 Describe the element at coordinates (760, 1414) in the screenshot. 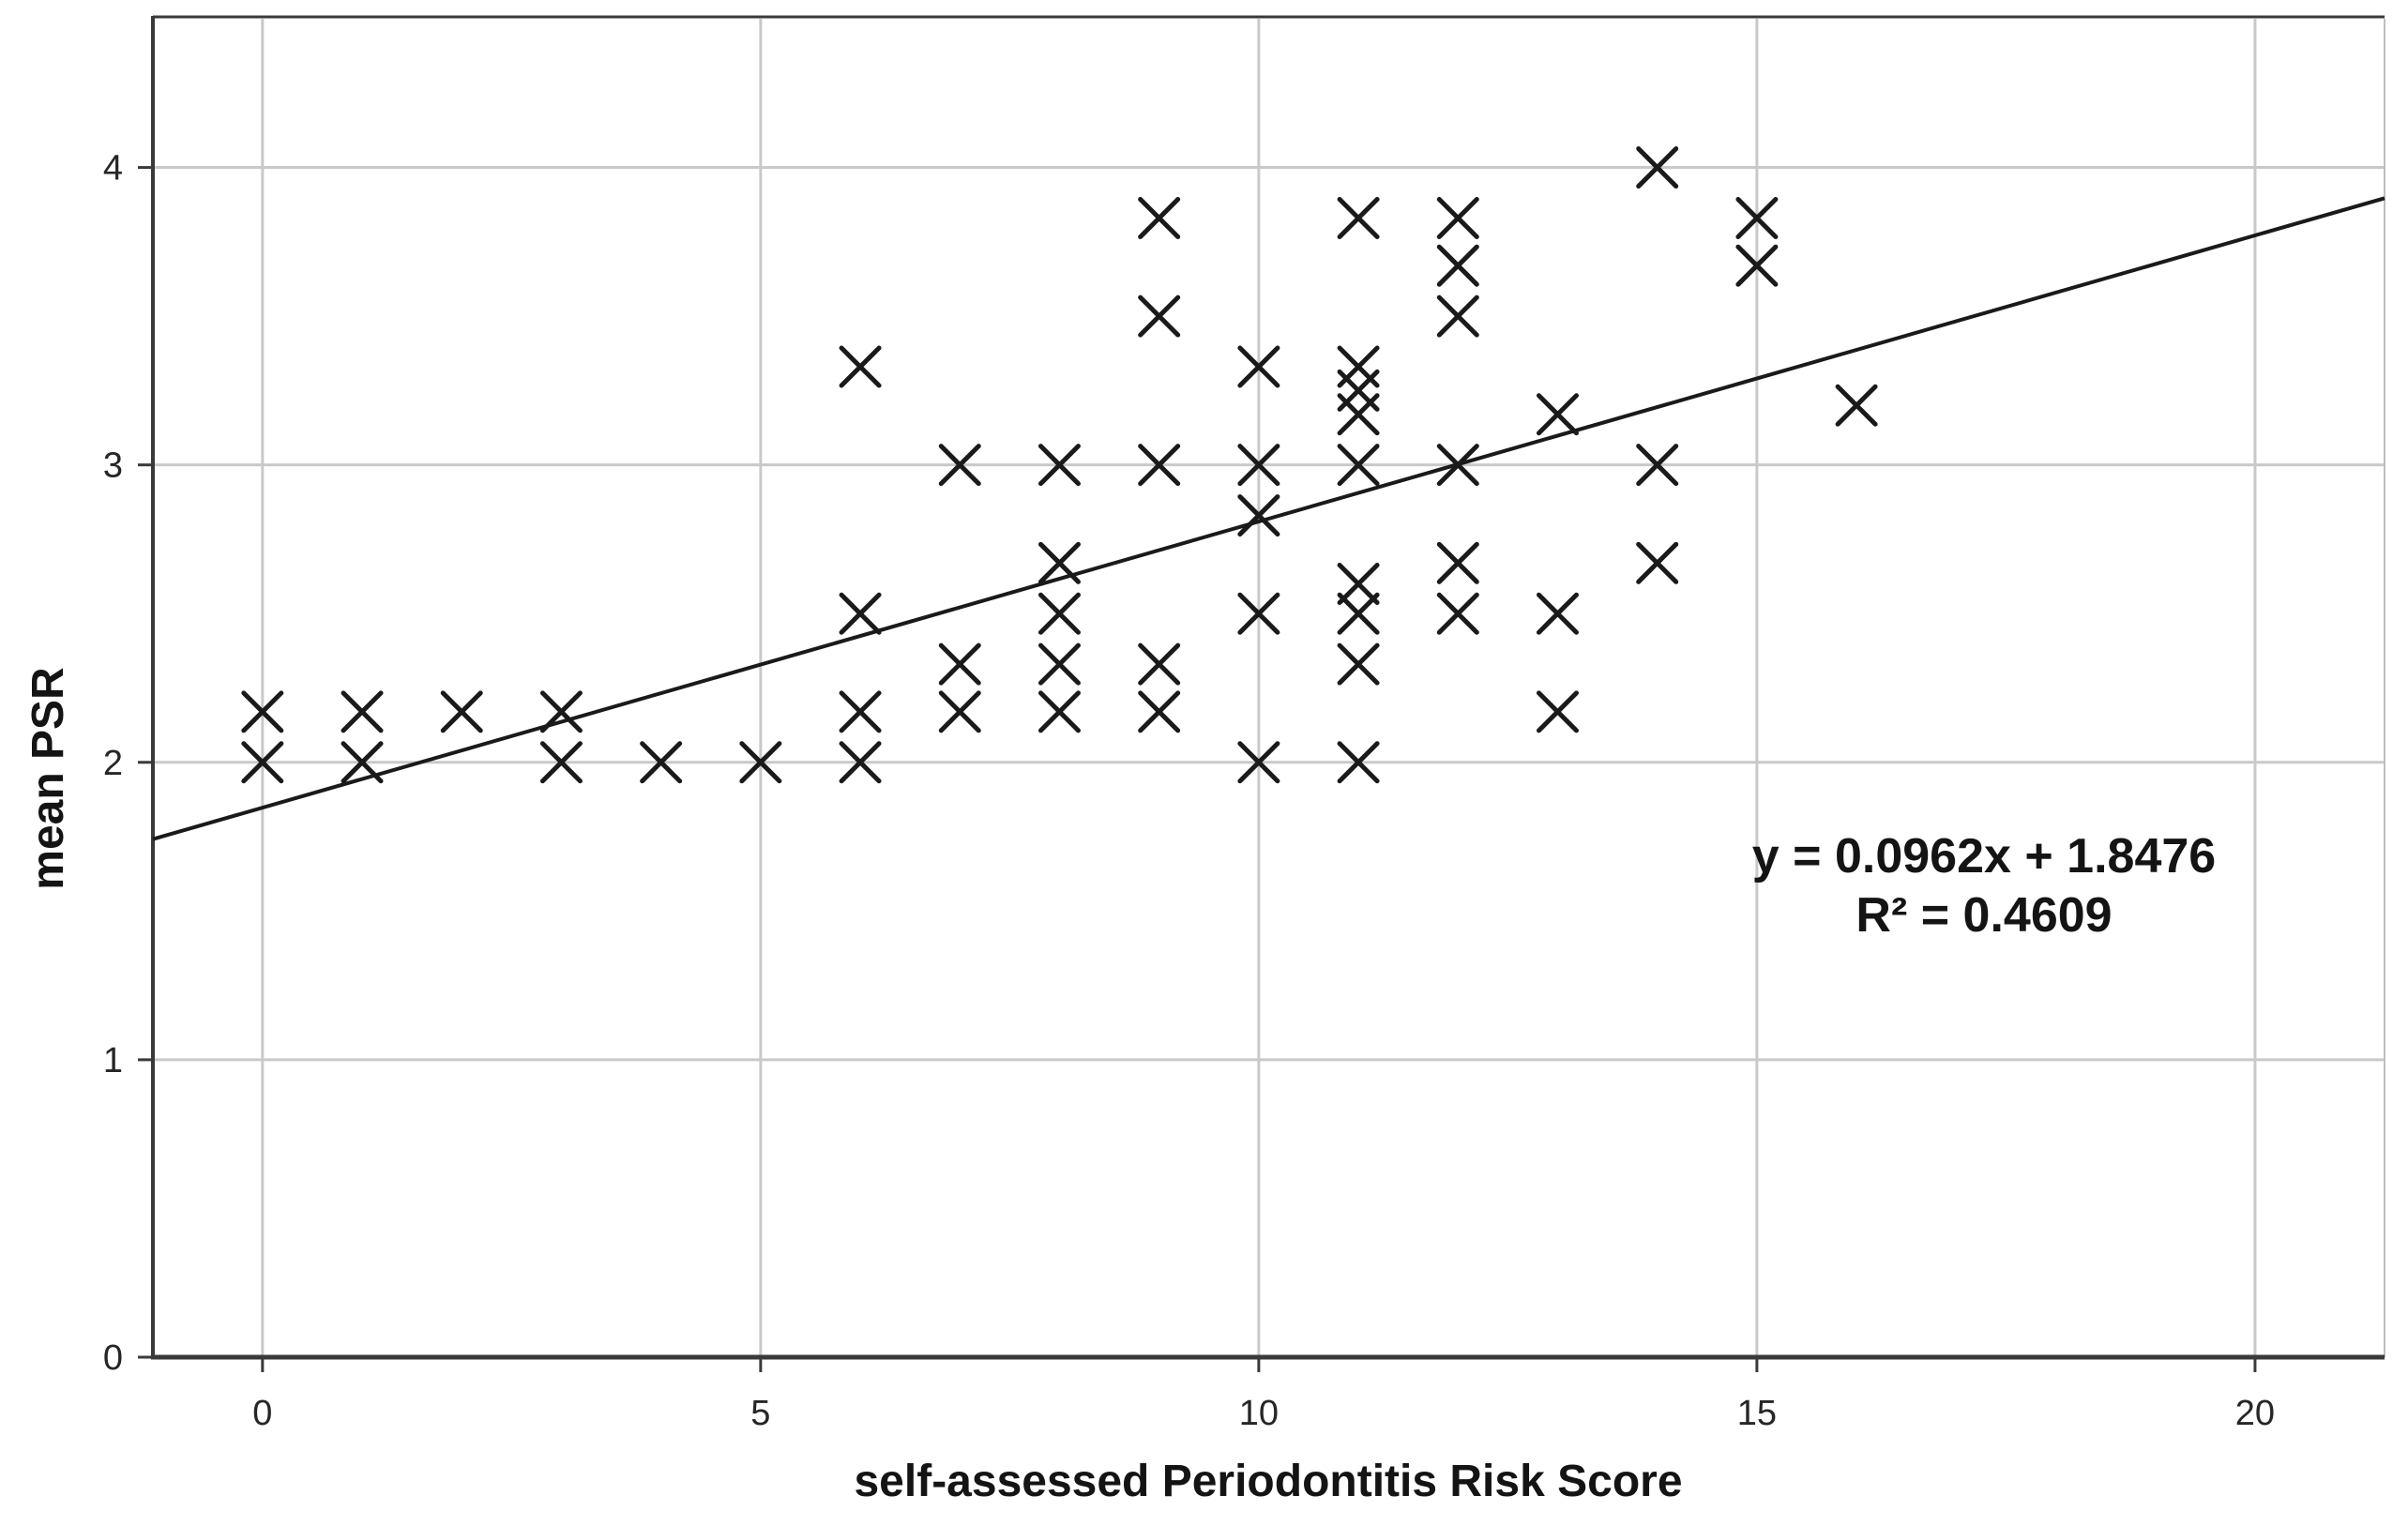

I see `x-tick-label: 5` at that location.